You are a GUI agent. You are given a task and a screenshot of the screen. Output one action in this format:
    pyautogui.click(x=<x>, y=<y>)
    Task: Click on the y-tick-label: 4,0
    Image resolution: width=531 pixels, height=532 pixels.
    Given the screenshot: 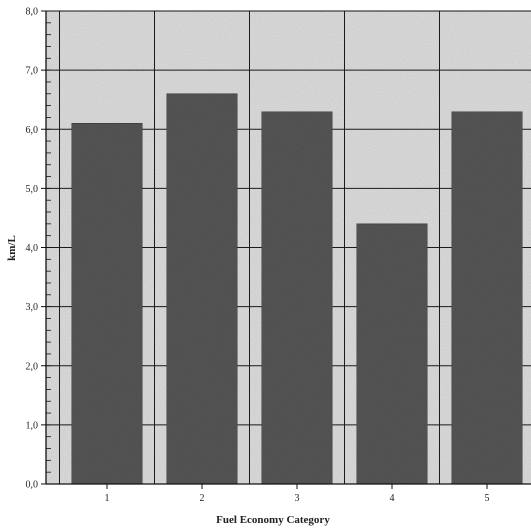 What is the action you would take?
    pyautogui.click(x=32, y=248)
    